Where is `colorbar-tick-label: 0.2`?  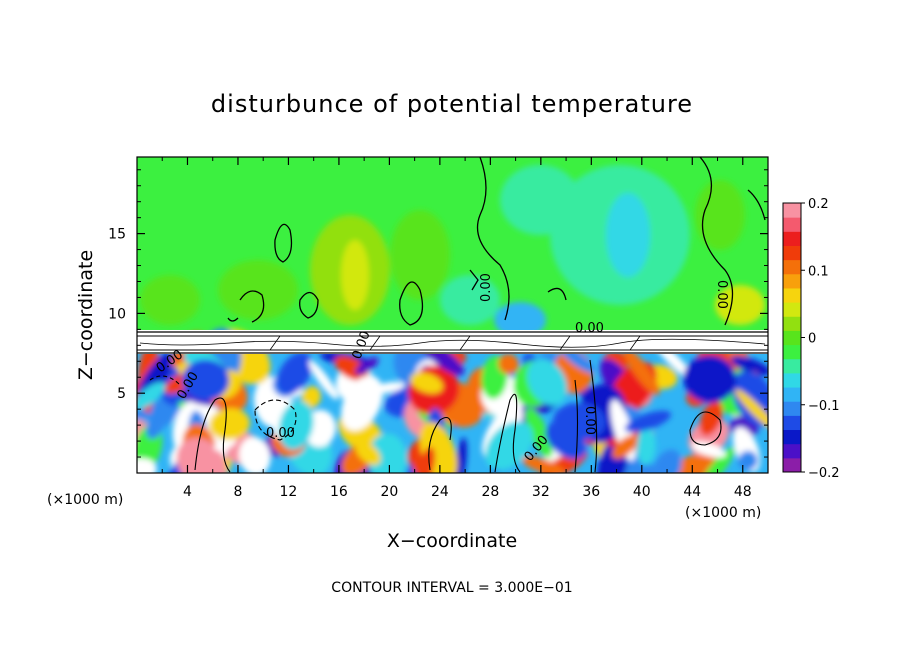
colorbar-tick-label: 0.2 is located at coordinates (818, 204).